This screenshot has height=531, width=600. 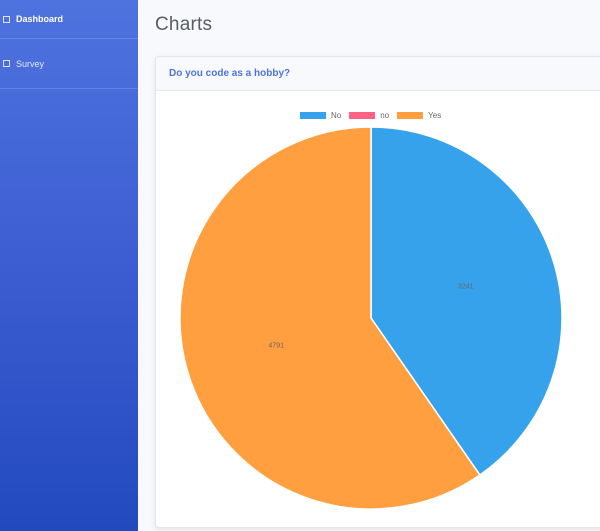 What do you see at coordinates (336, 115) in the screenshot?
I see `legend-label: No` at bounding box center [336, 115].